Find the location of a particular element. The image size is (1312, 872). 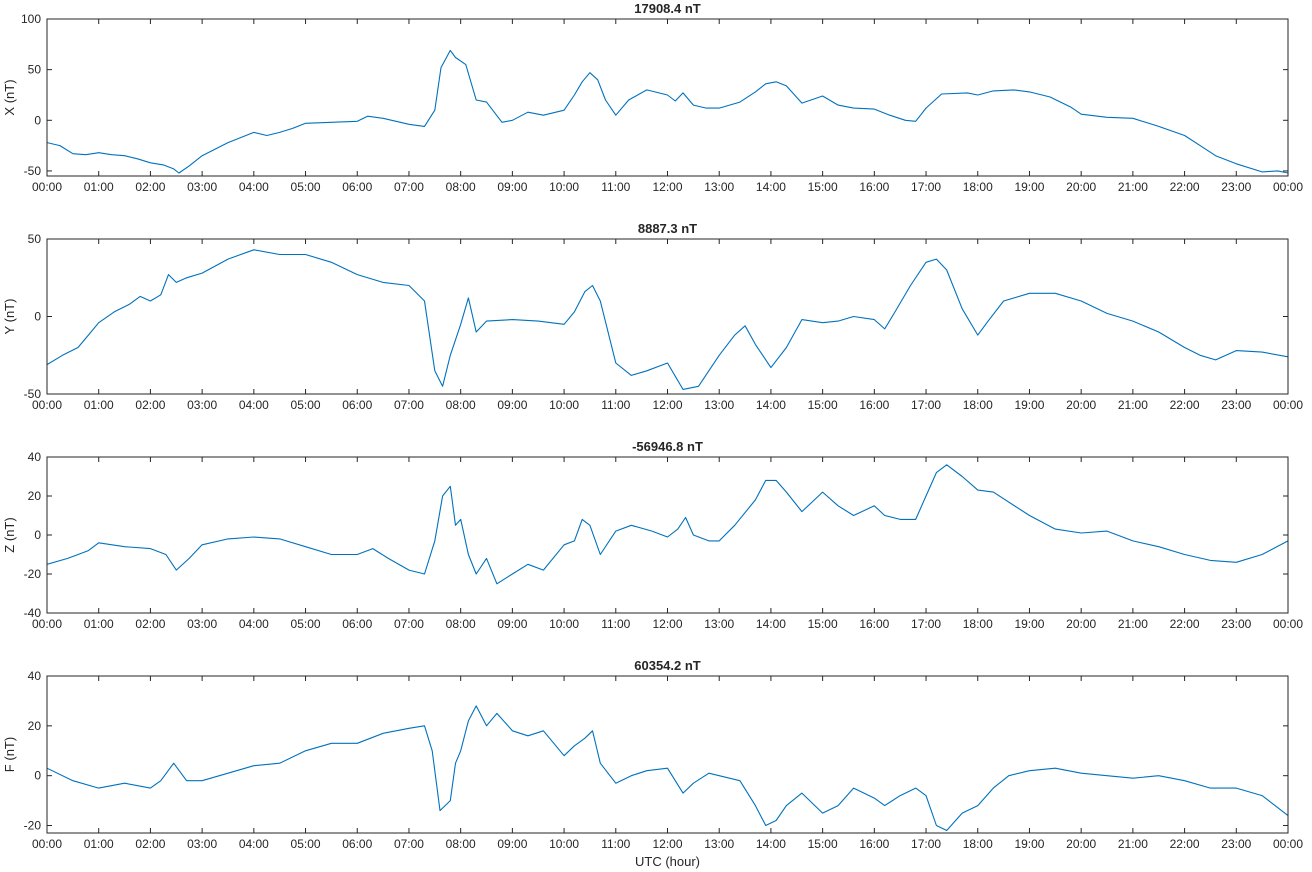

subplot-title: 8887.3 nT is located at coordinates (667, 228).